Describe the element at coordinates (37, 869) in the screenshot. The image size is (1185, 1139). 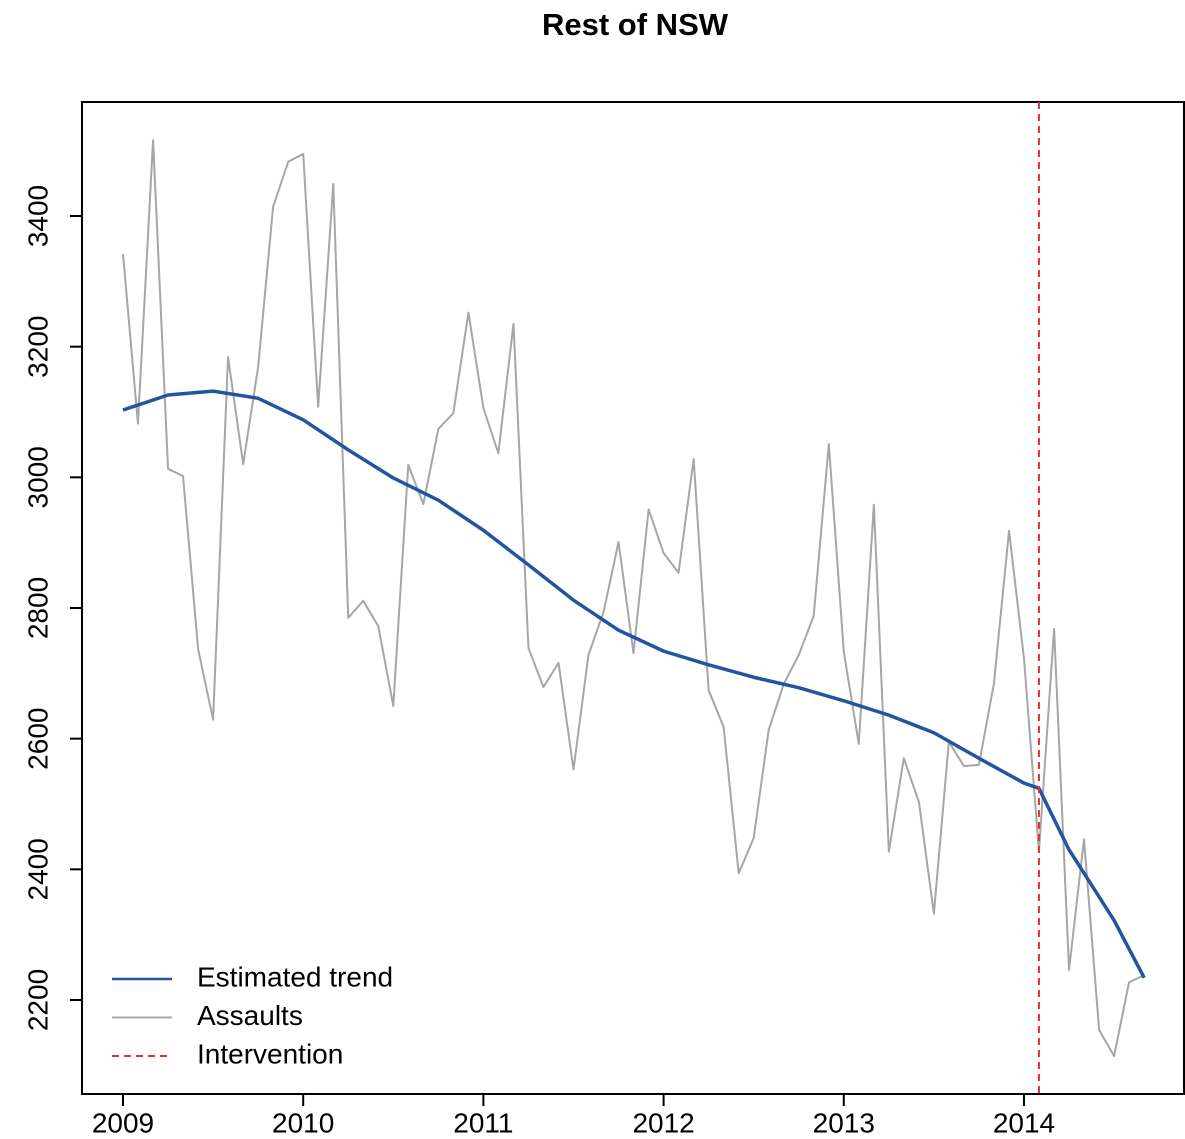
I see `y-tick-label: 2400` at that location.